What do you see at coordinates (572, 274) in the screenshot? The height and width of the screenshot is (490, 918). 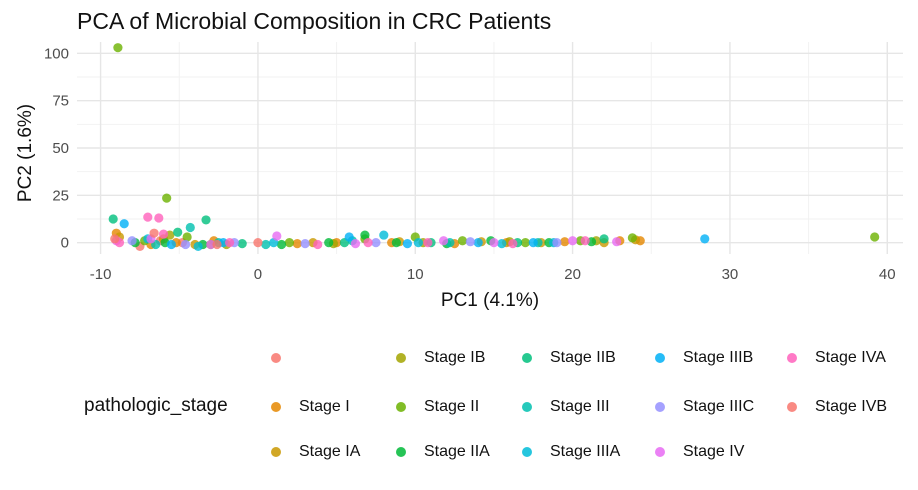 I see `x-tick-label: 20` at bounding box center [572, 274].